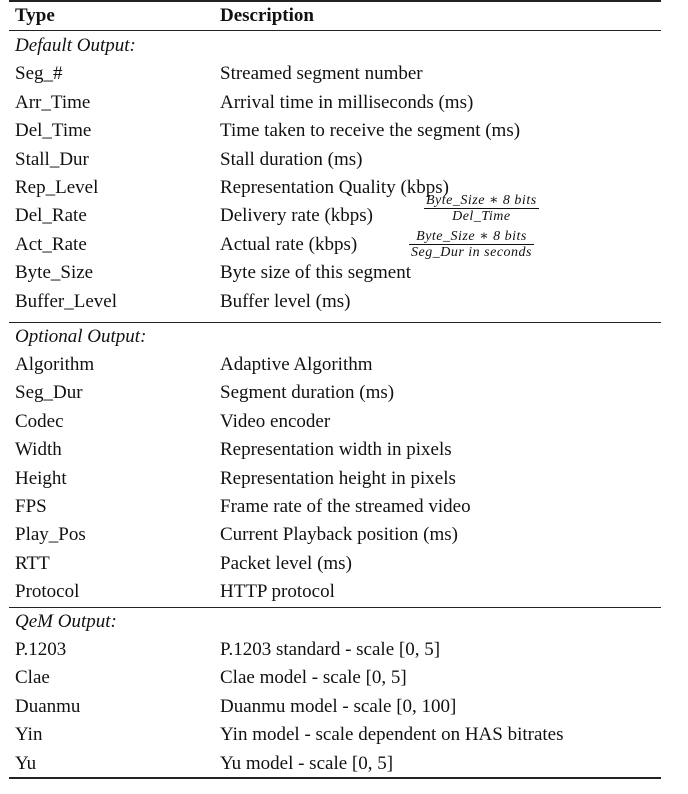  Describe the element at coordinates (41, 649) in the screenshot. I see `row-type: P.1203` at that location.